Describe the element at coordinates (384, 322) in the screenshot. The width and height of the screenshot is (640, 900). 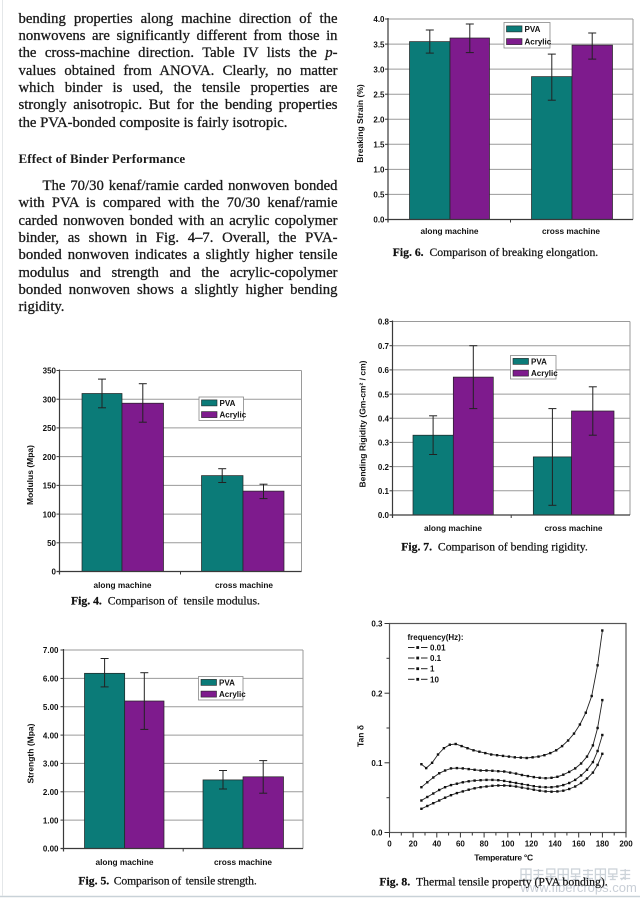
I see `svg-text: 0.8` at that location.